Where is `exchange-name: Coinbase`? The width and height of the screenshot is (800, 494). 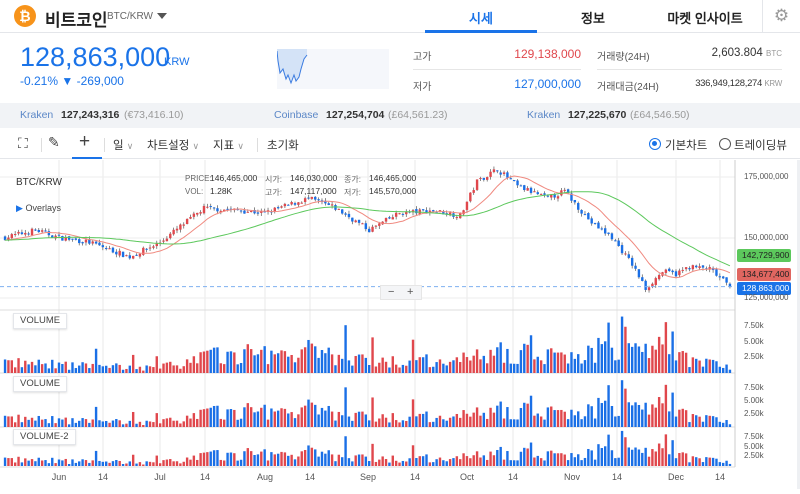 exchange-name: Coinbase is located at coordinates (296, 115).